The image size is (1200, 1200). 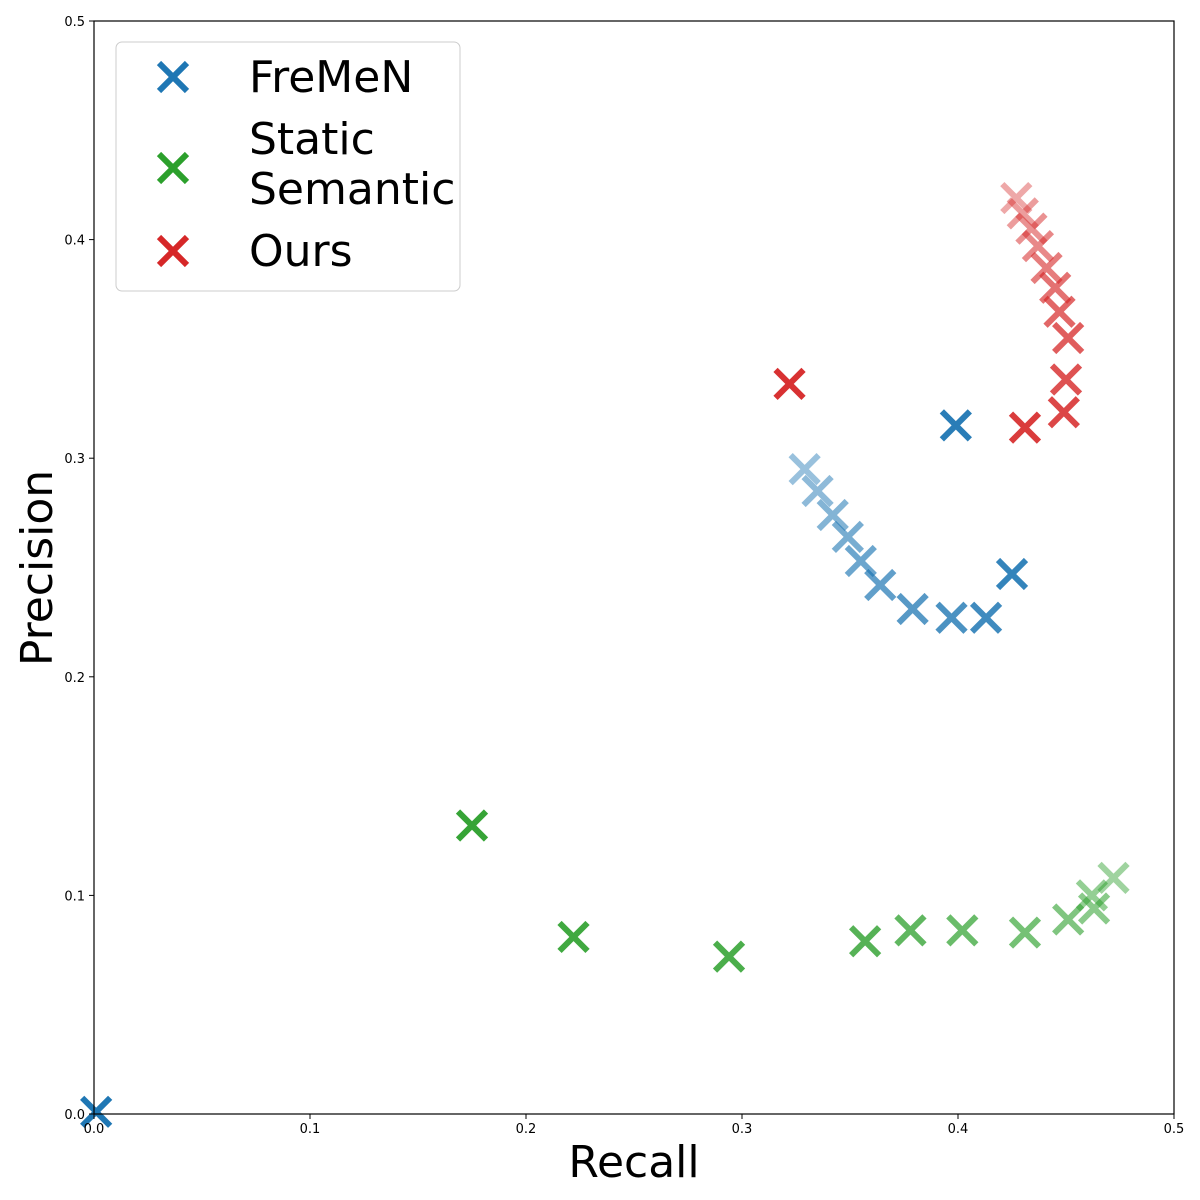 I want to click on x-tick-label: 0.2, so click(x=526, y=1129).